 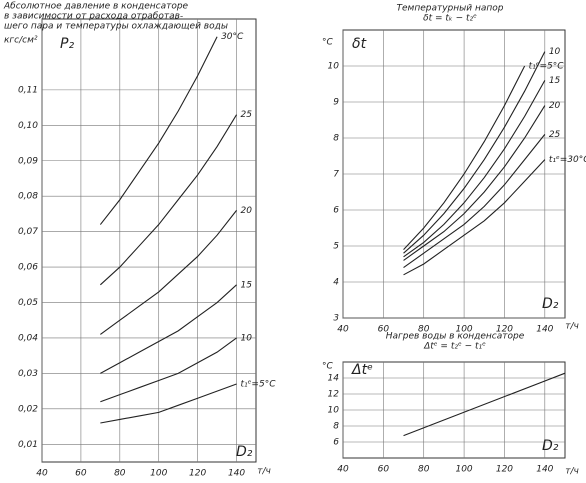 I want to click on y-tick-label: 0,01, so click(x=28, y=445).